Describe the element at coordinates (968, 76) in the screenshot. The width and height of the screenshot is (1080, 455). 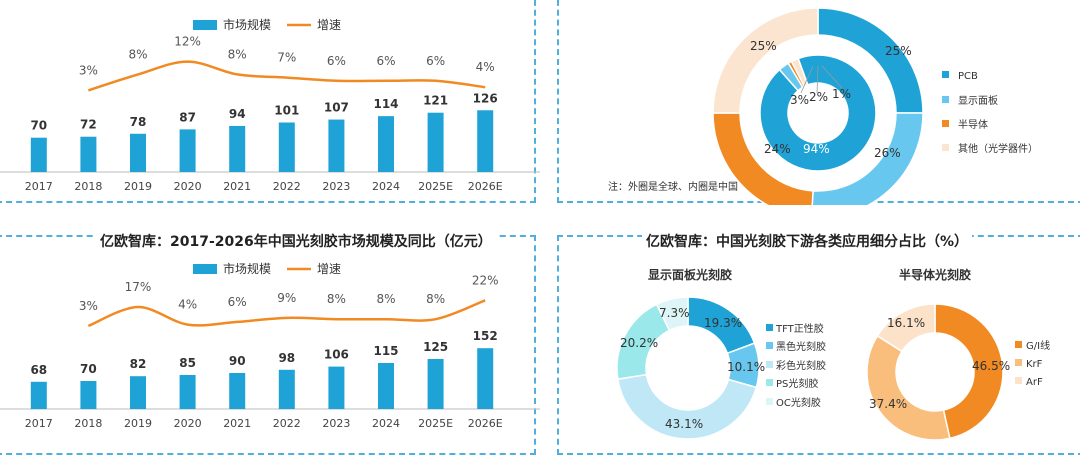
I see `legend-label: PCB` at that location.